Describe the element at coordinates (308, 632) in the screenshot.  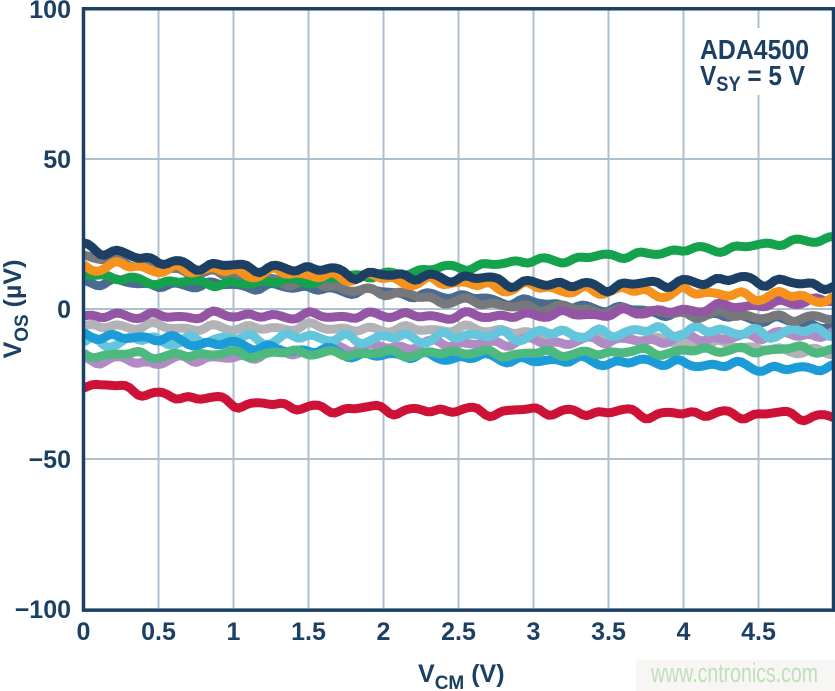
I see `svg-text: 1.5` at that location.